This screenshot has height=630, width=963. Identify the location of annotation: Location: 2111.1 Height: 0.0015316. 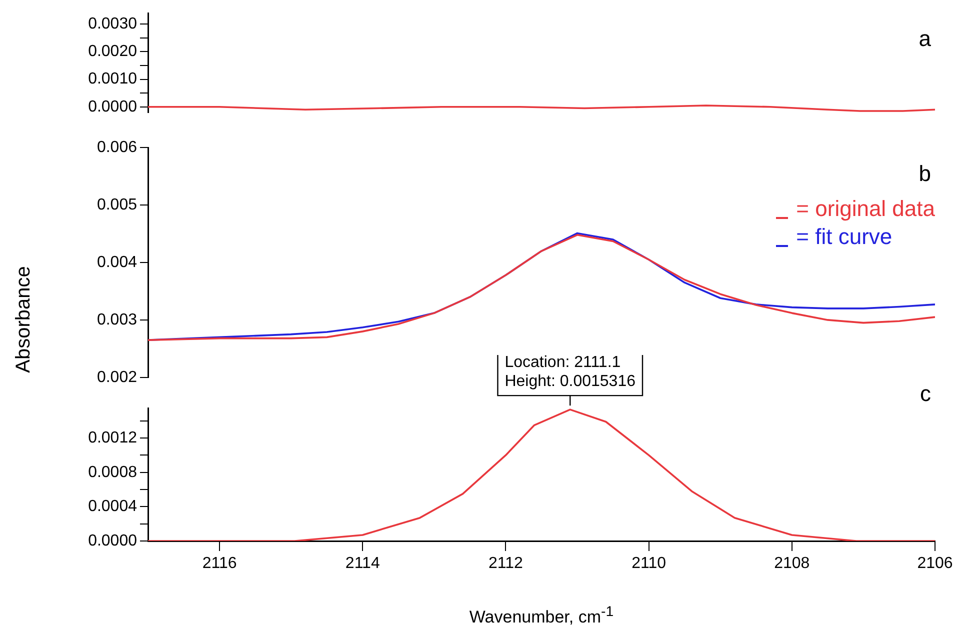
(570, 372).